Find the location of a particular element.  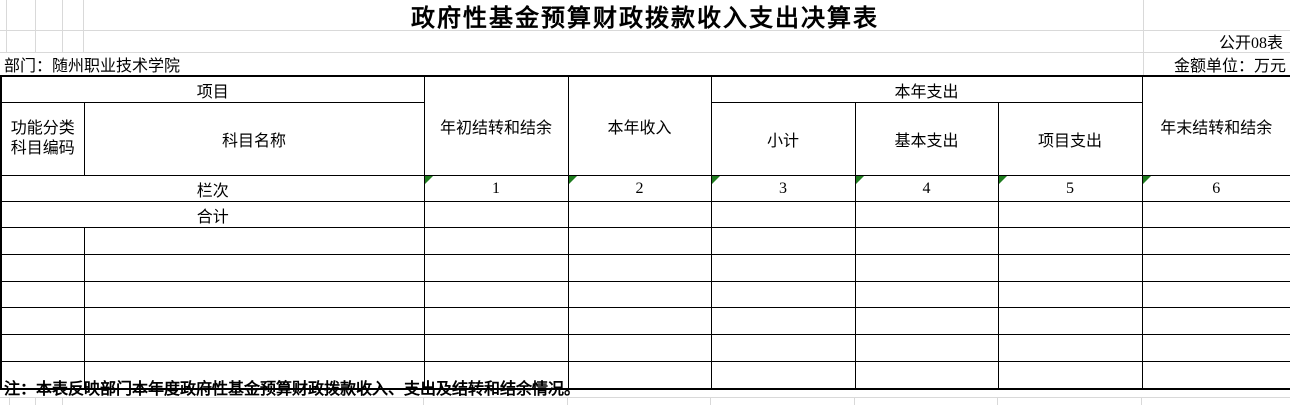

header-project-expenditure: 项目支出 is located at coordinates (1070, 139).